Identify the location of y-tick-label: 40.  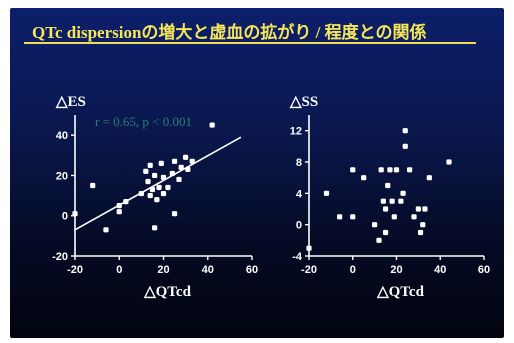
(62, 136).